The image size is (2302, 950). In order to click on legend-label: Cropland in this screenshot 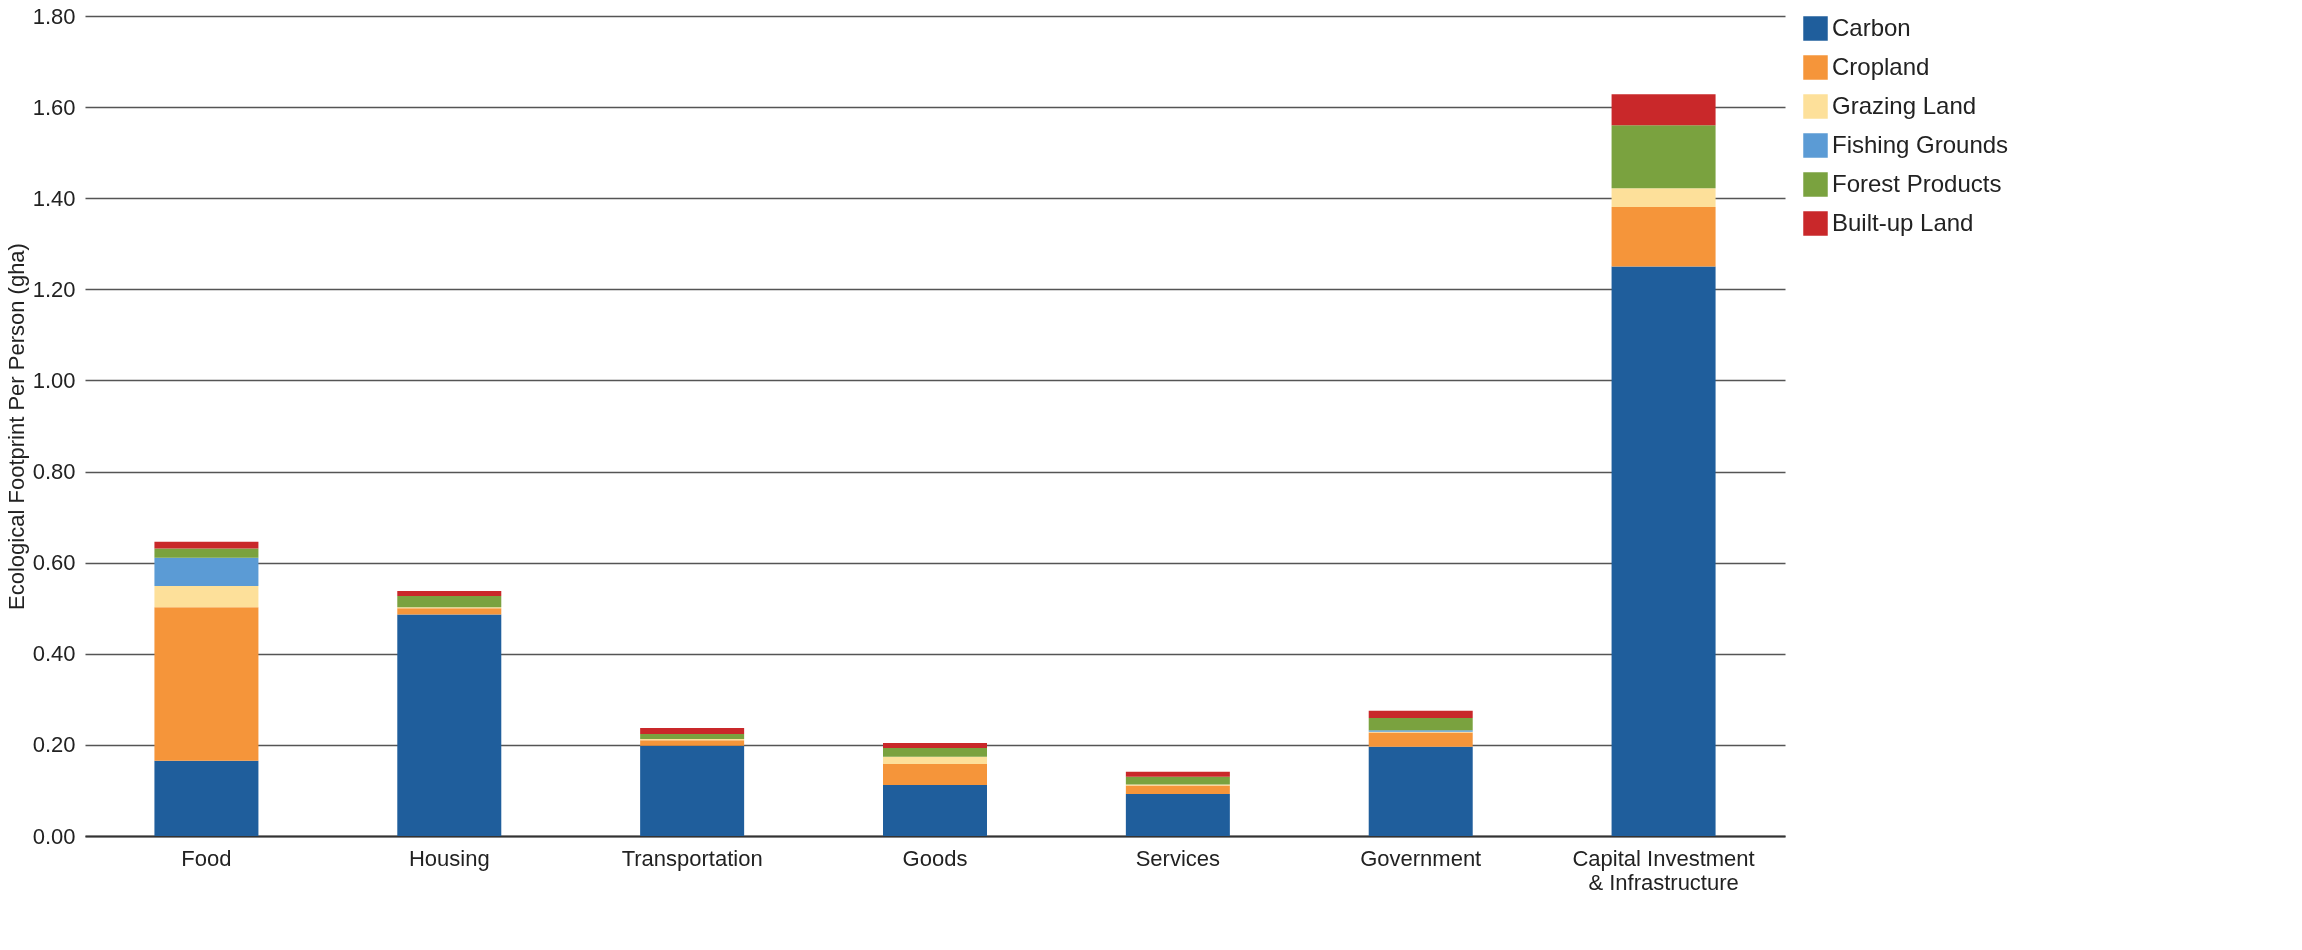, I will do `click(1881, 66)`.